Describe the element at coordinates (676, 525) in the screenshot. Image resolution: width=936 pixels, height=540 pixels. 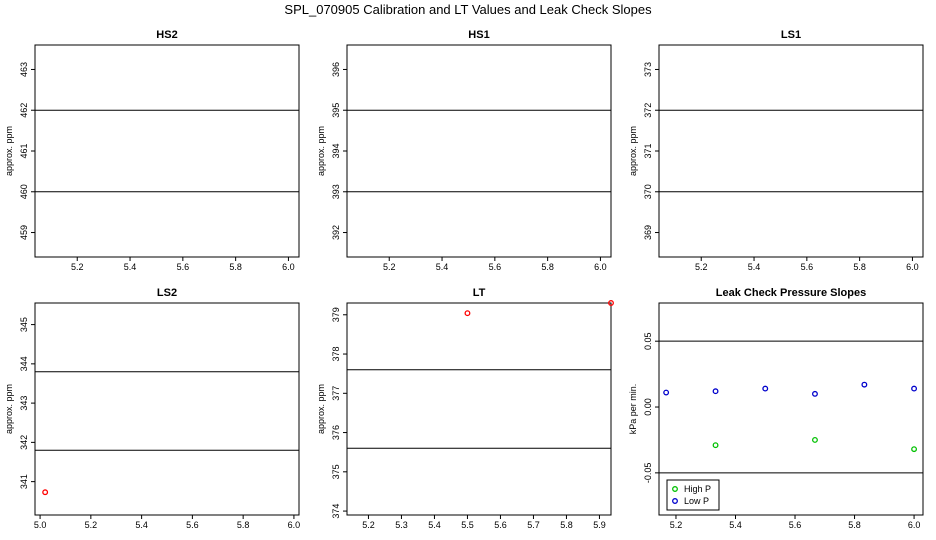
I see `panel-leak-check-pressure-slopes-xtick-label-0: 5.2` at that location.